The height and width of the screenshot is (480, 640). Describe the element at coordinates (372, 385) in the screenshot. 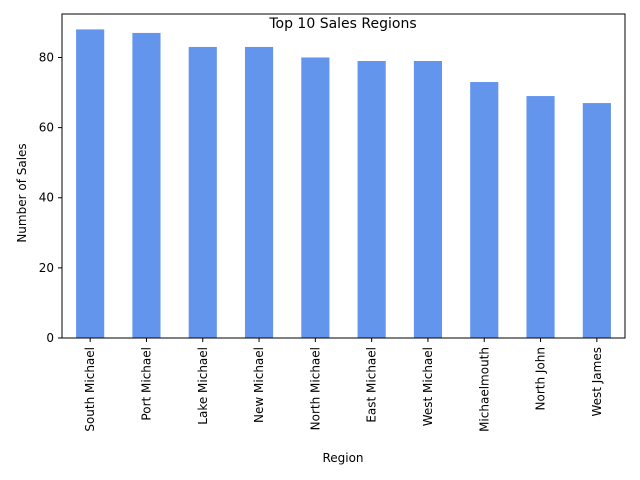

I see `x-tick-label-5: East Michael` at that location.